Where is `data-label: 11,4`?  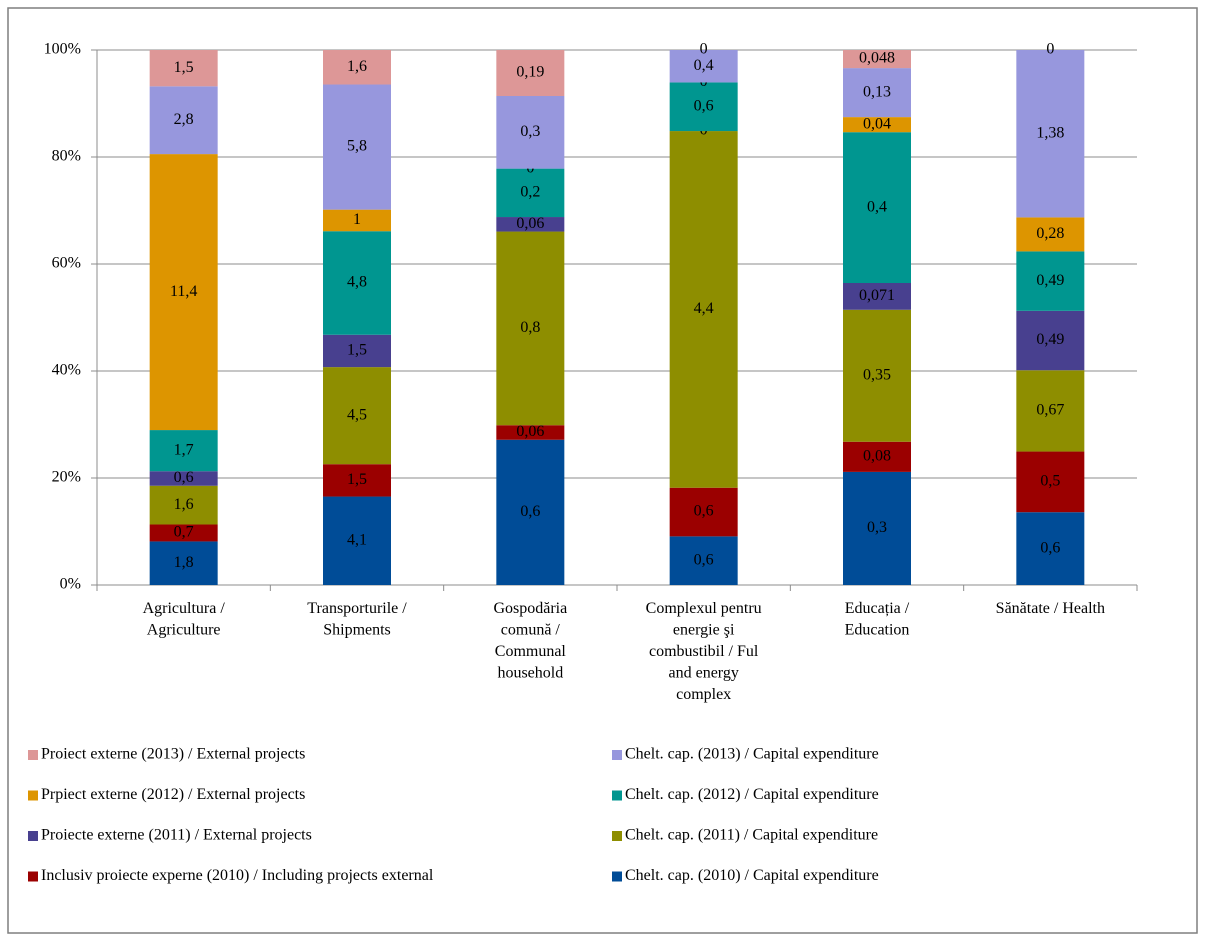 data-label: 11,4 is located at coordinates (183, 291).